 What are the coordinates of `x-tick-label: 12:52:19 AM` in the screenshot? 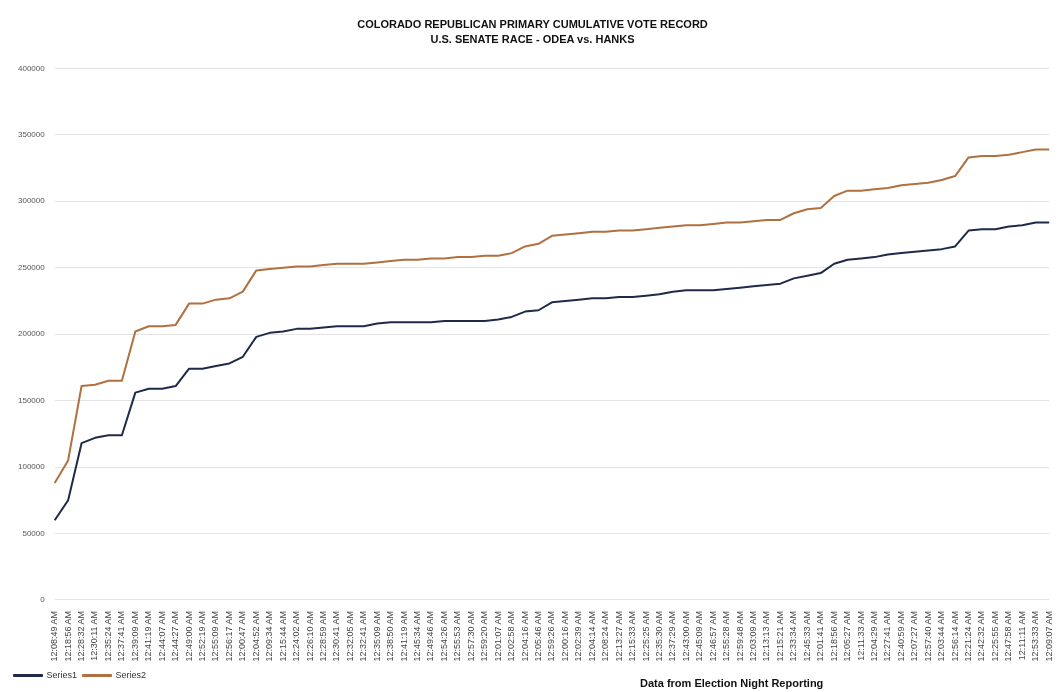 It's located at (202, 636).